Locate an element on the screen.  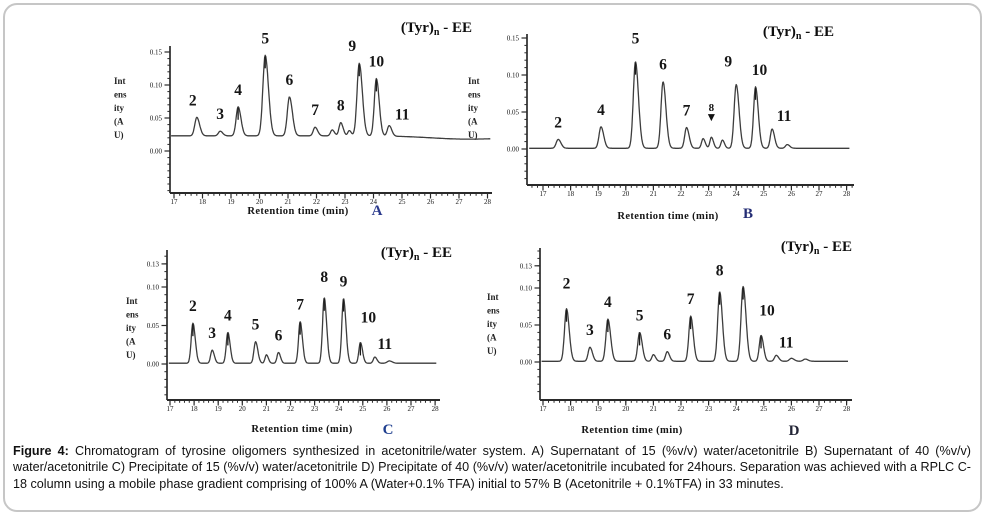
panel-letter-B: B is located at coordinates (748, 214).